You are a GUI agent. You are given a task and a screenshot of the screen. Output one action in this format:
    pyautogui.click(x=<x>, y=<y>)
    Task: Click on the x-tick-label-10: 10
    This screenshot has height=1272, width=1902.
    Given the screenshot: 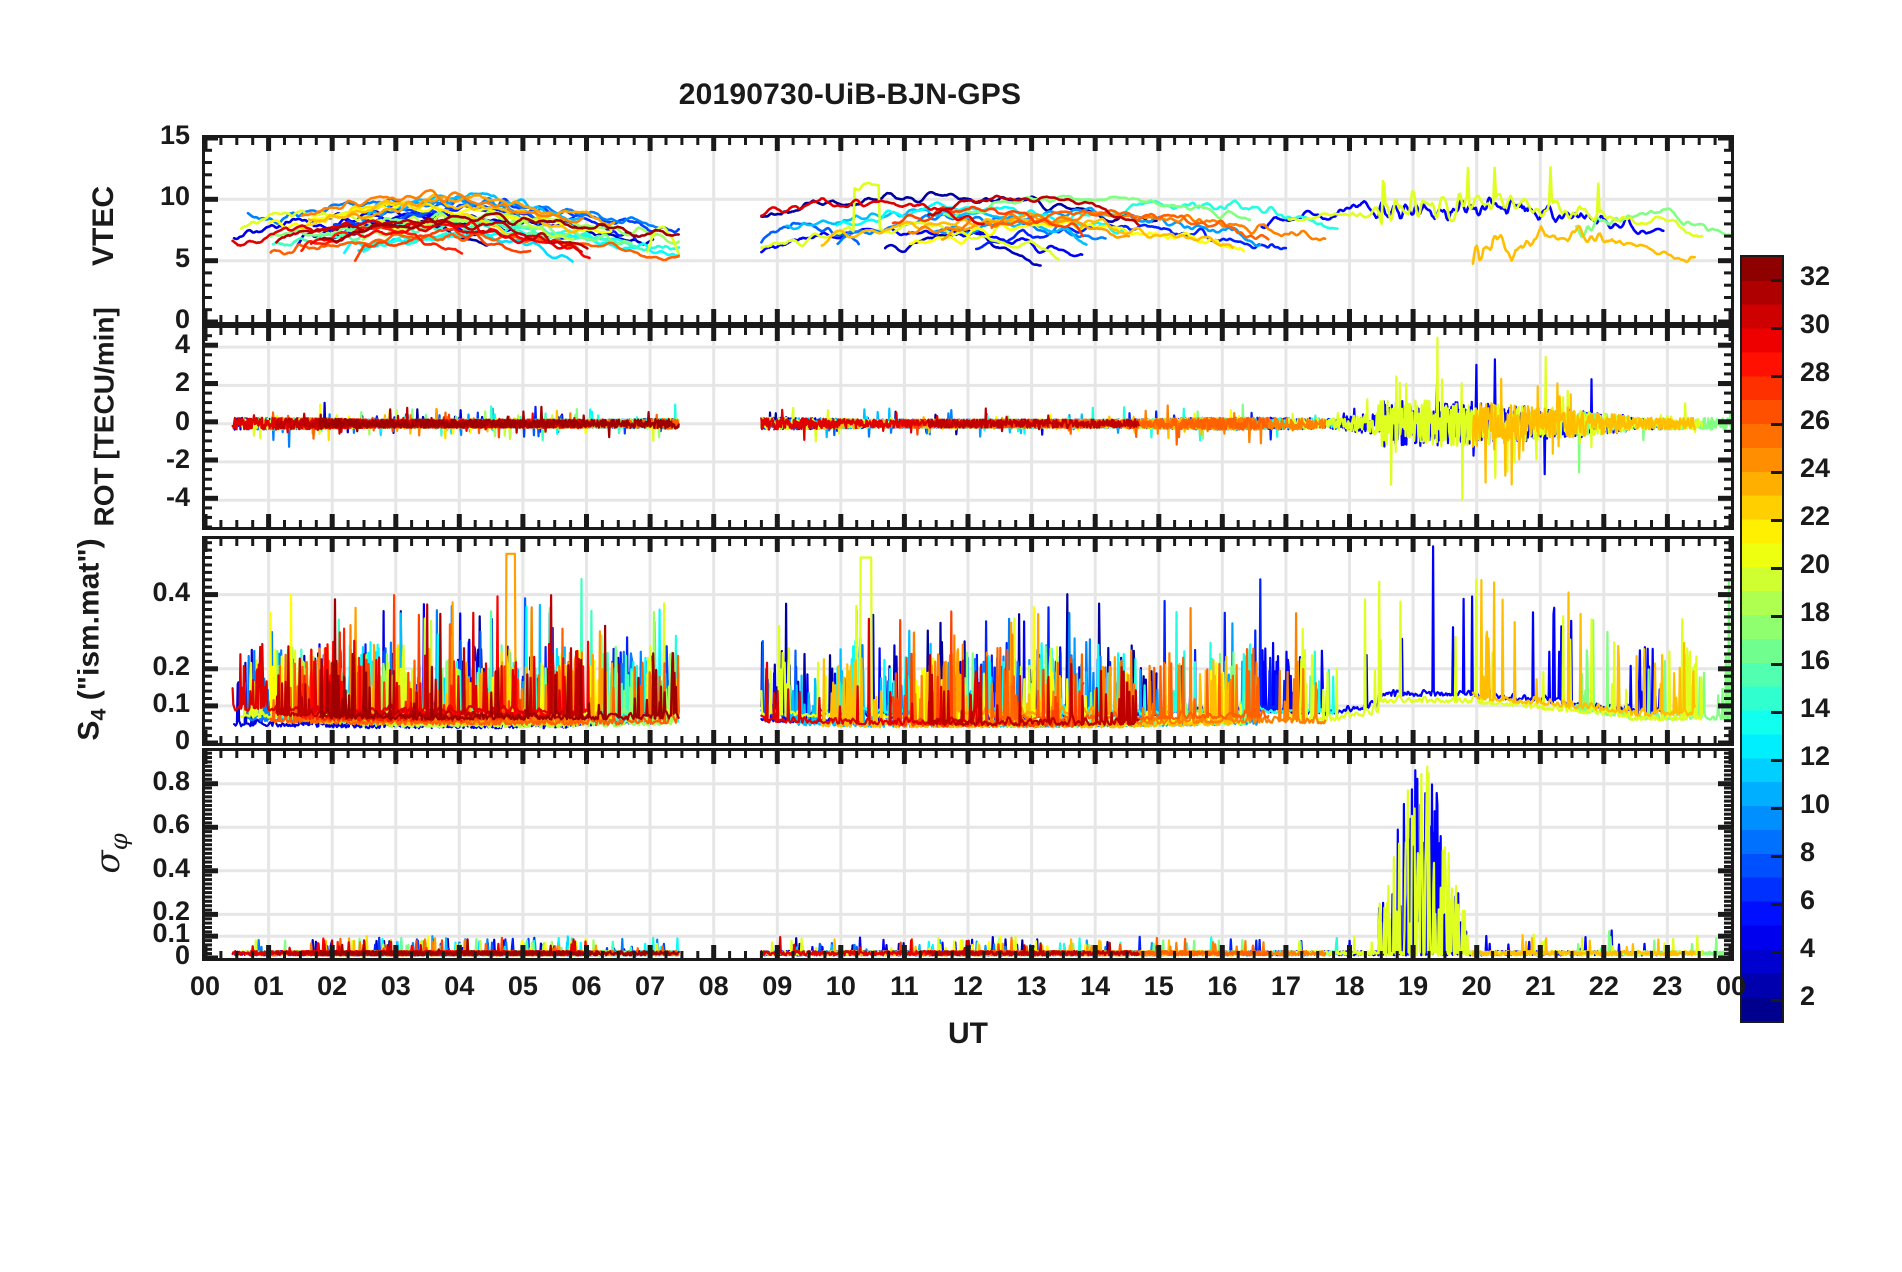 What is the action you would take?
    pyautogui.click(x=840, y=986)
    